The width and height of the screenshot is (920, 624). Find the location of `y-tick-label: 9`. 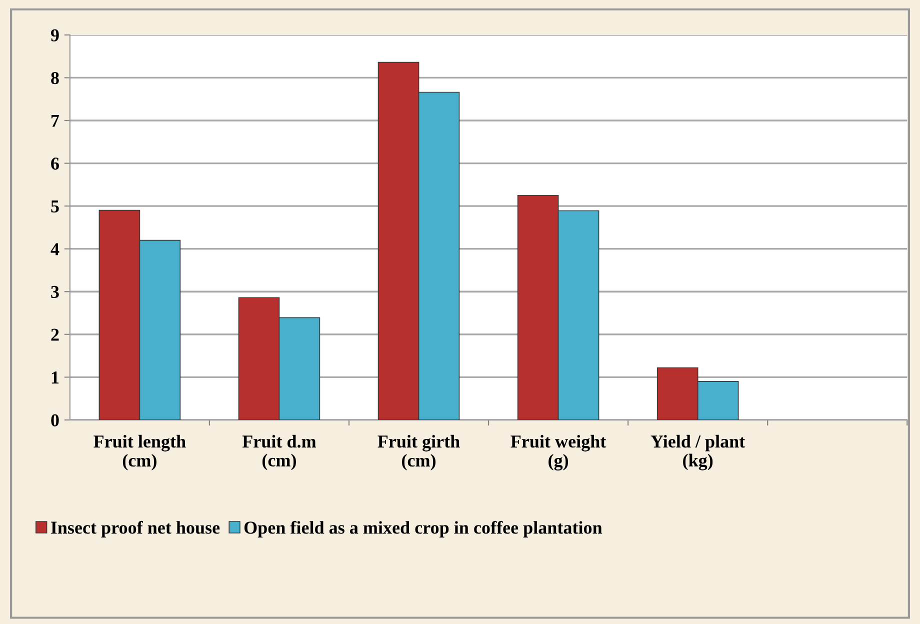

y-tick-label: 9 is located at coordinates (54, 35).